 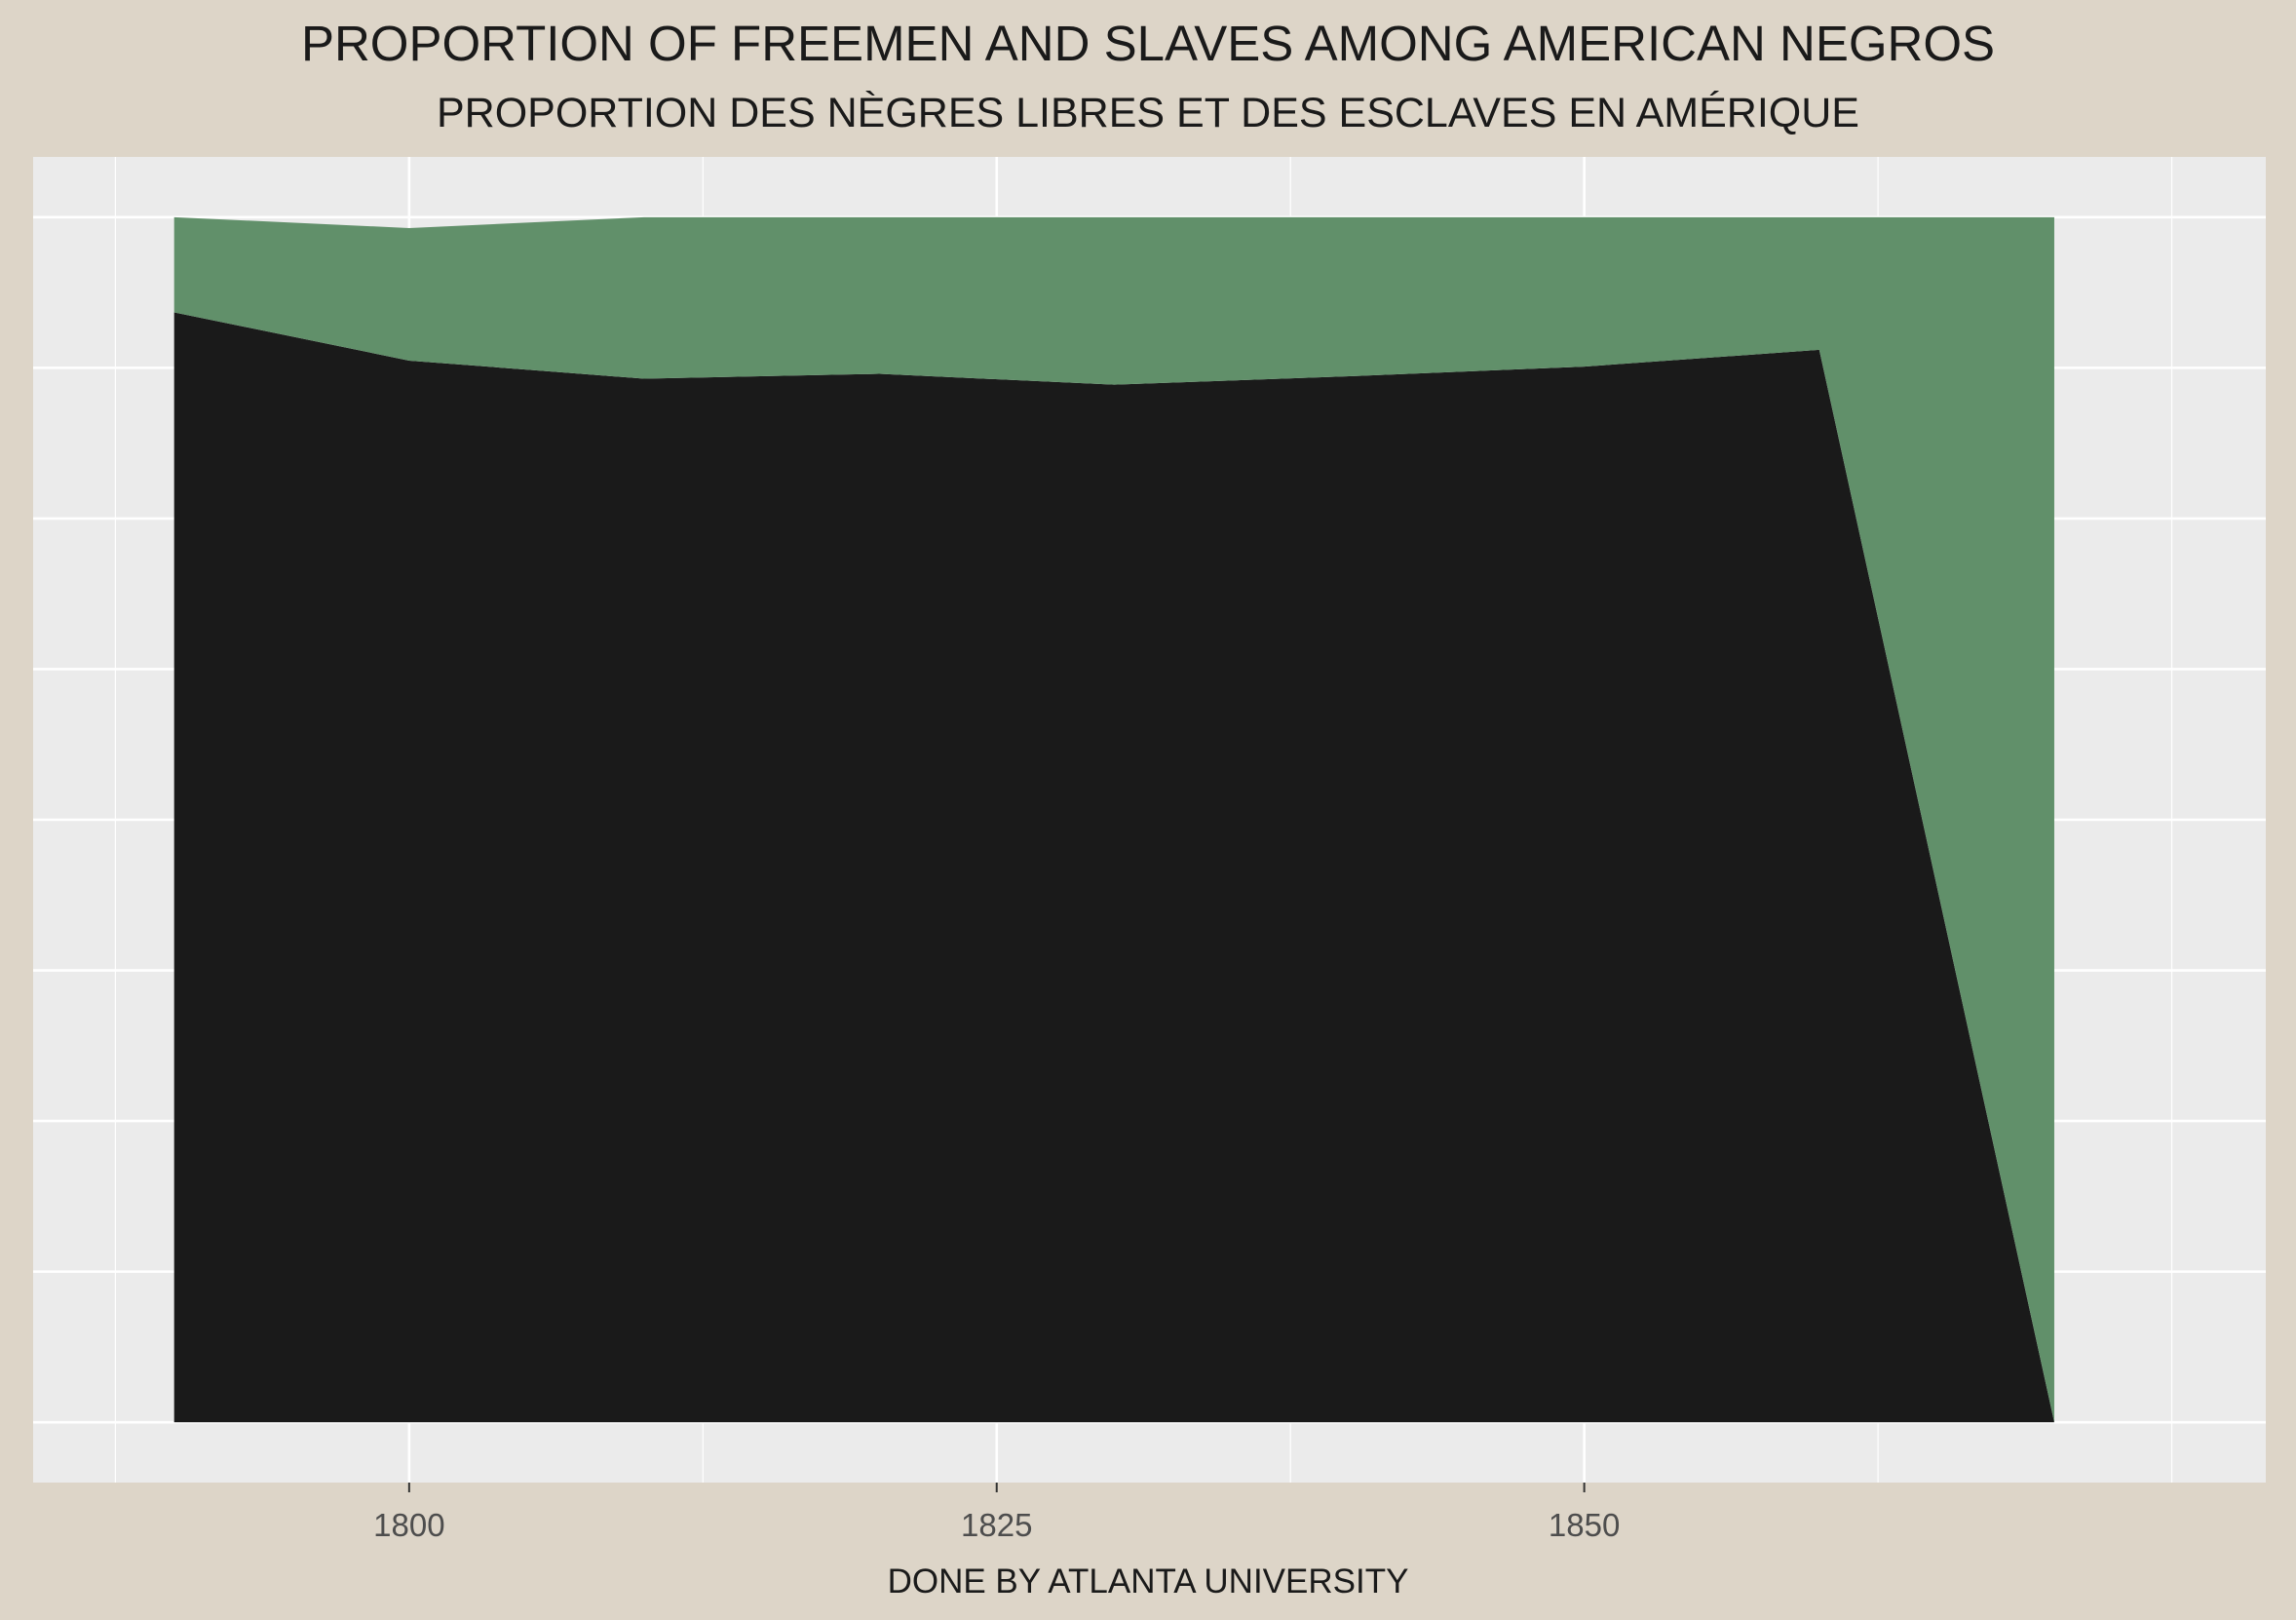 I want to click on x-tick-label: 1825, so click(x=996, y=1525).